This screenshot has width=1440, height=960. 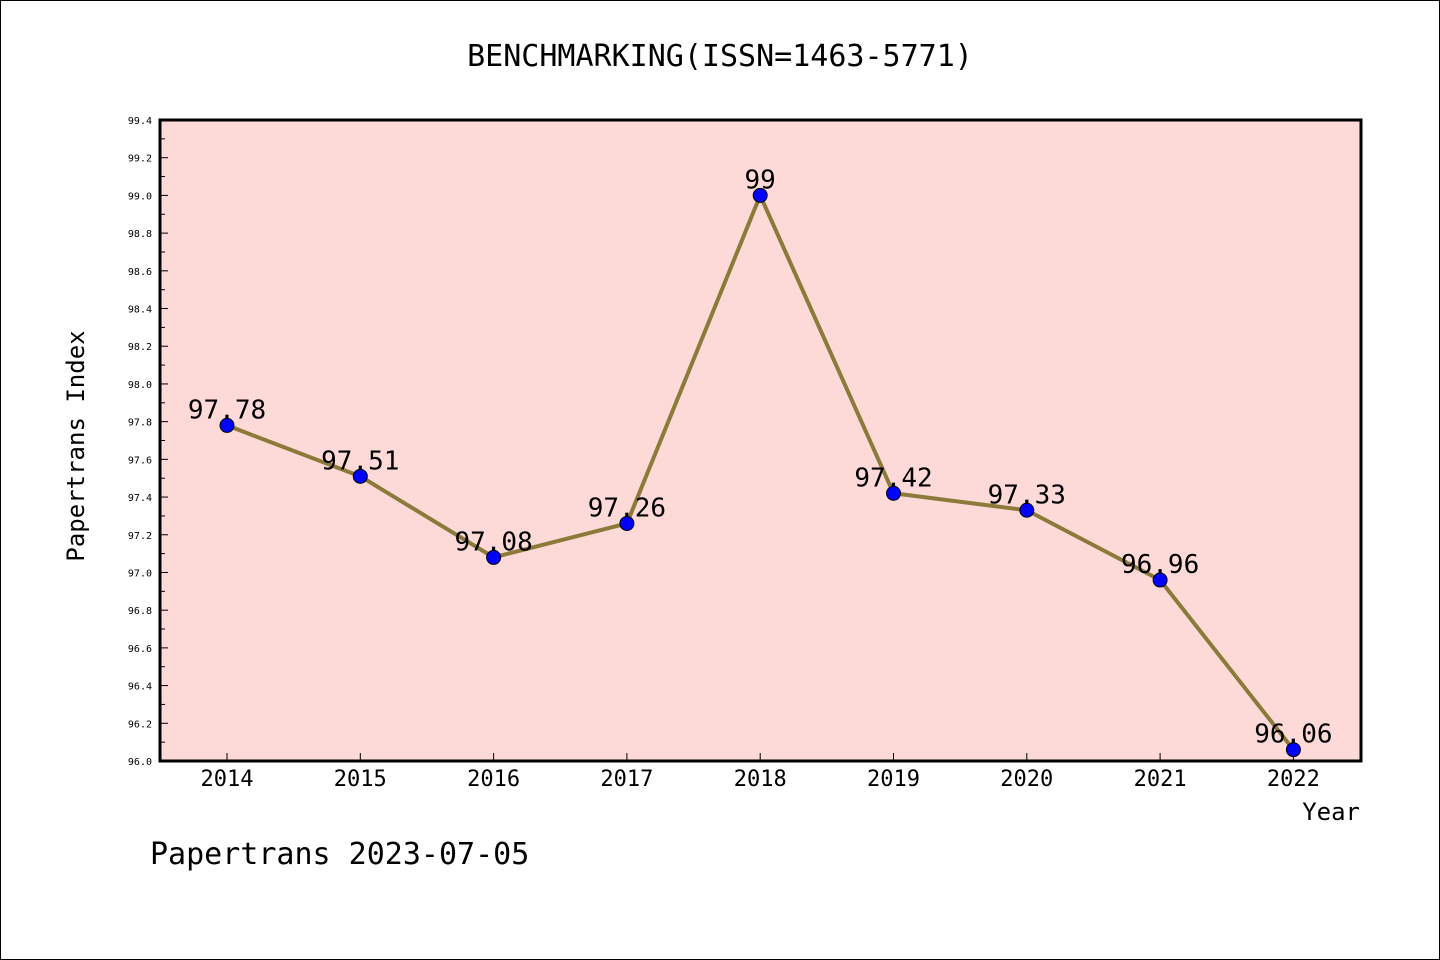 What do you see at coordinates (227, 779) in the screenshot?
I see `x-tick-label: 2014` at bounding box center [227, 779].